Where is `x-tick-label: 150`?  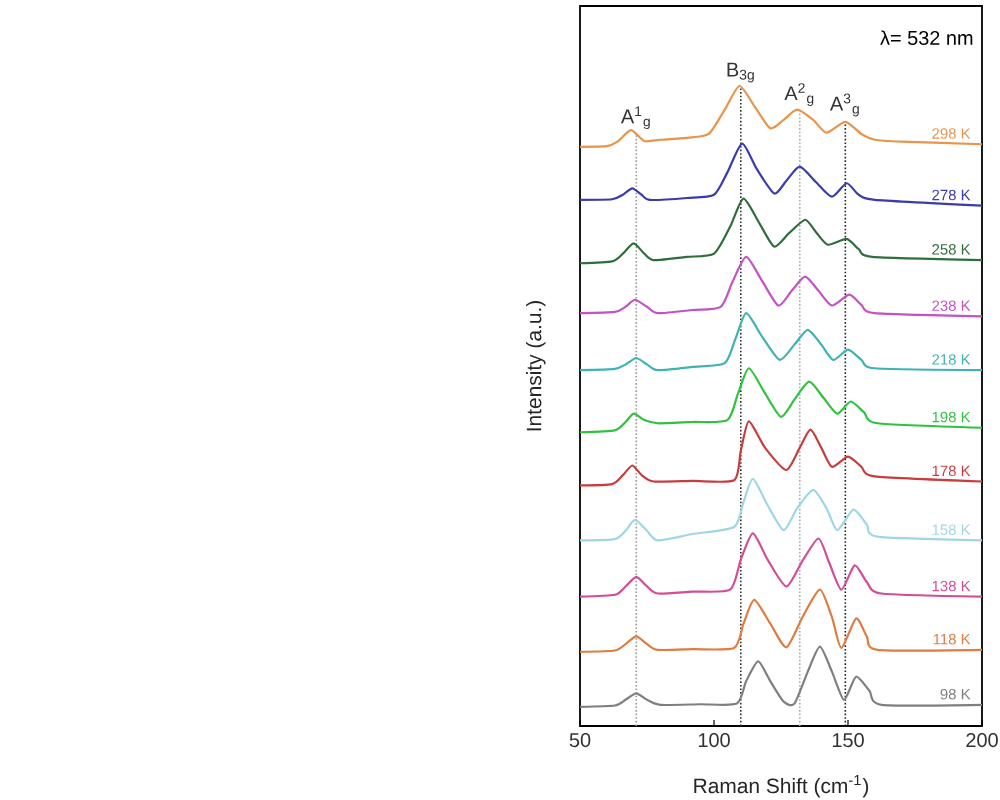
x-tick-label: 150 is located at coordinates (848, 740).